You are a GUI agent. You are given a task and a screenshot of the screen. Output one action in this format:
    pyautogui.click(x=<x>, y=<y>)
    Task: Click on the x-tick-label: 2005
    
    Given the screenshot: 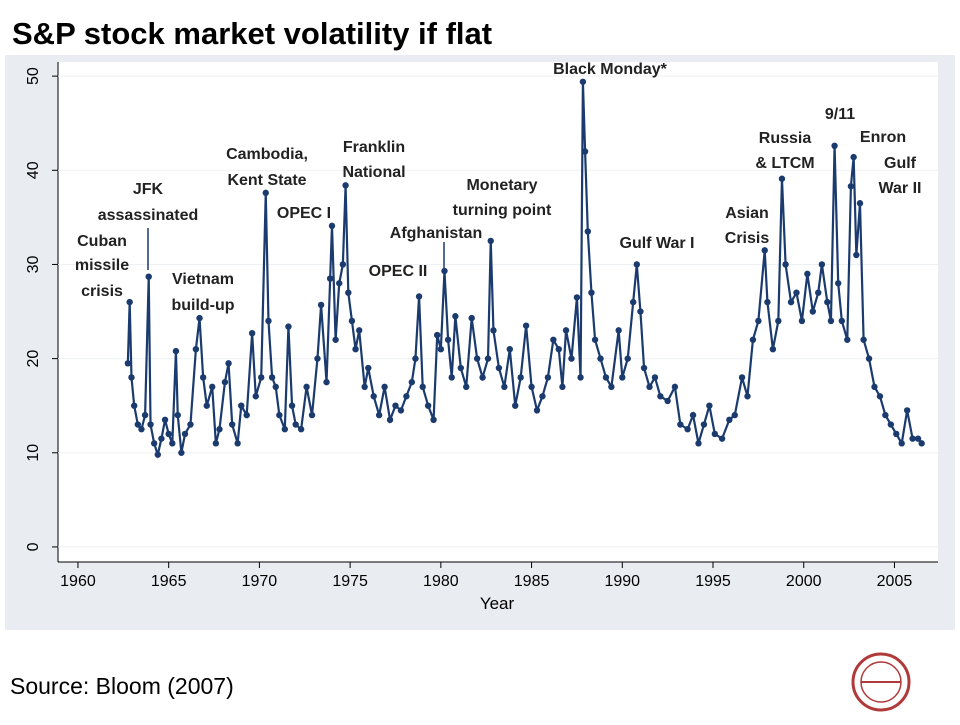 What is the action you would take?
    pyautogui.click(x=895, y=581)
    